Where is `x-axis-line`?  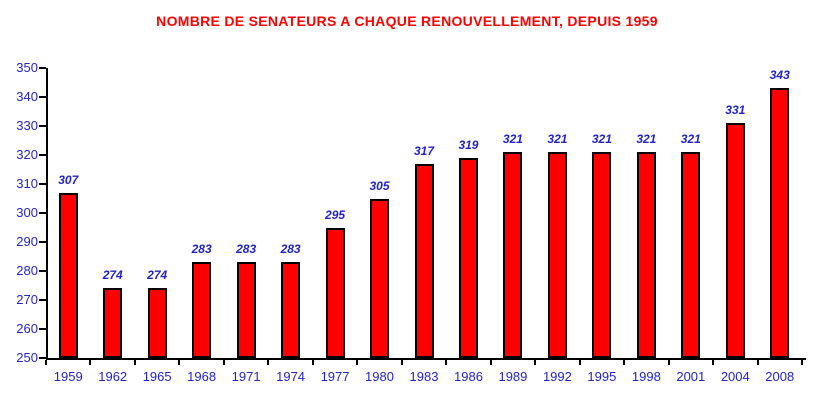 x-axis-line is located at coordinates (426, 359).